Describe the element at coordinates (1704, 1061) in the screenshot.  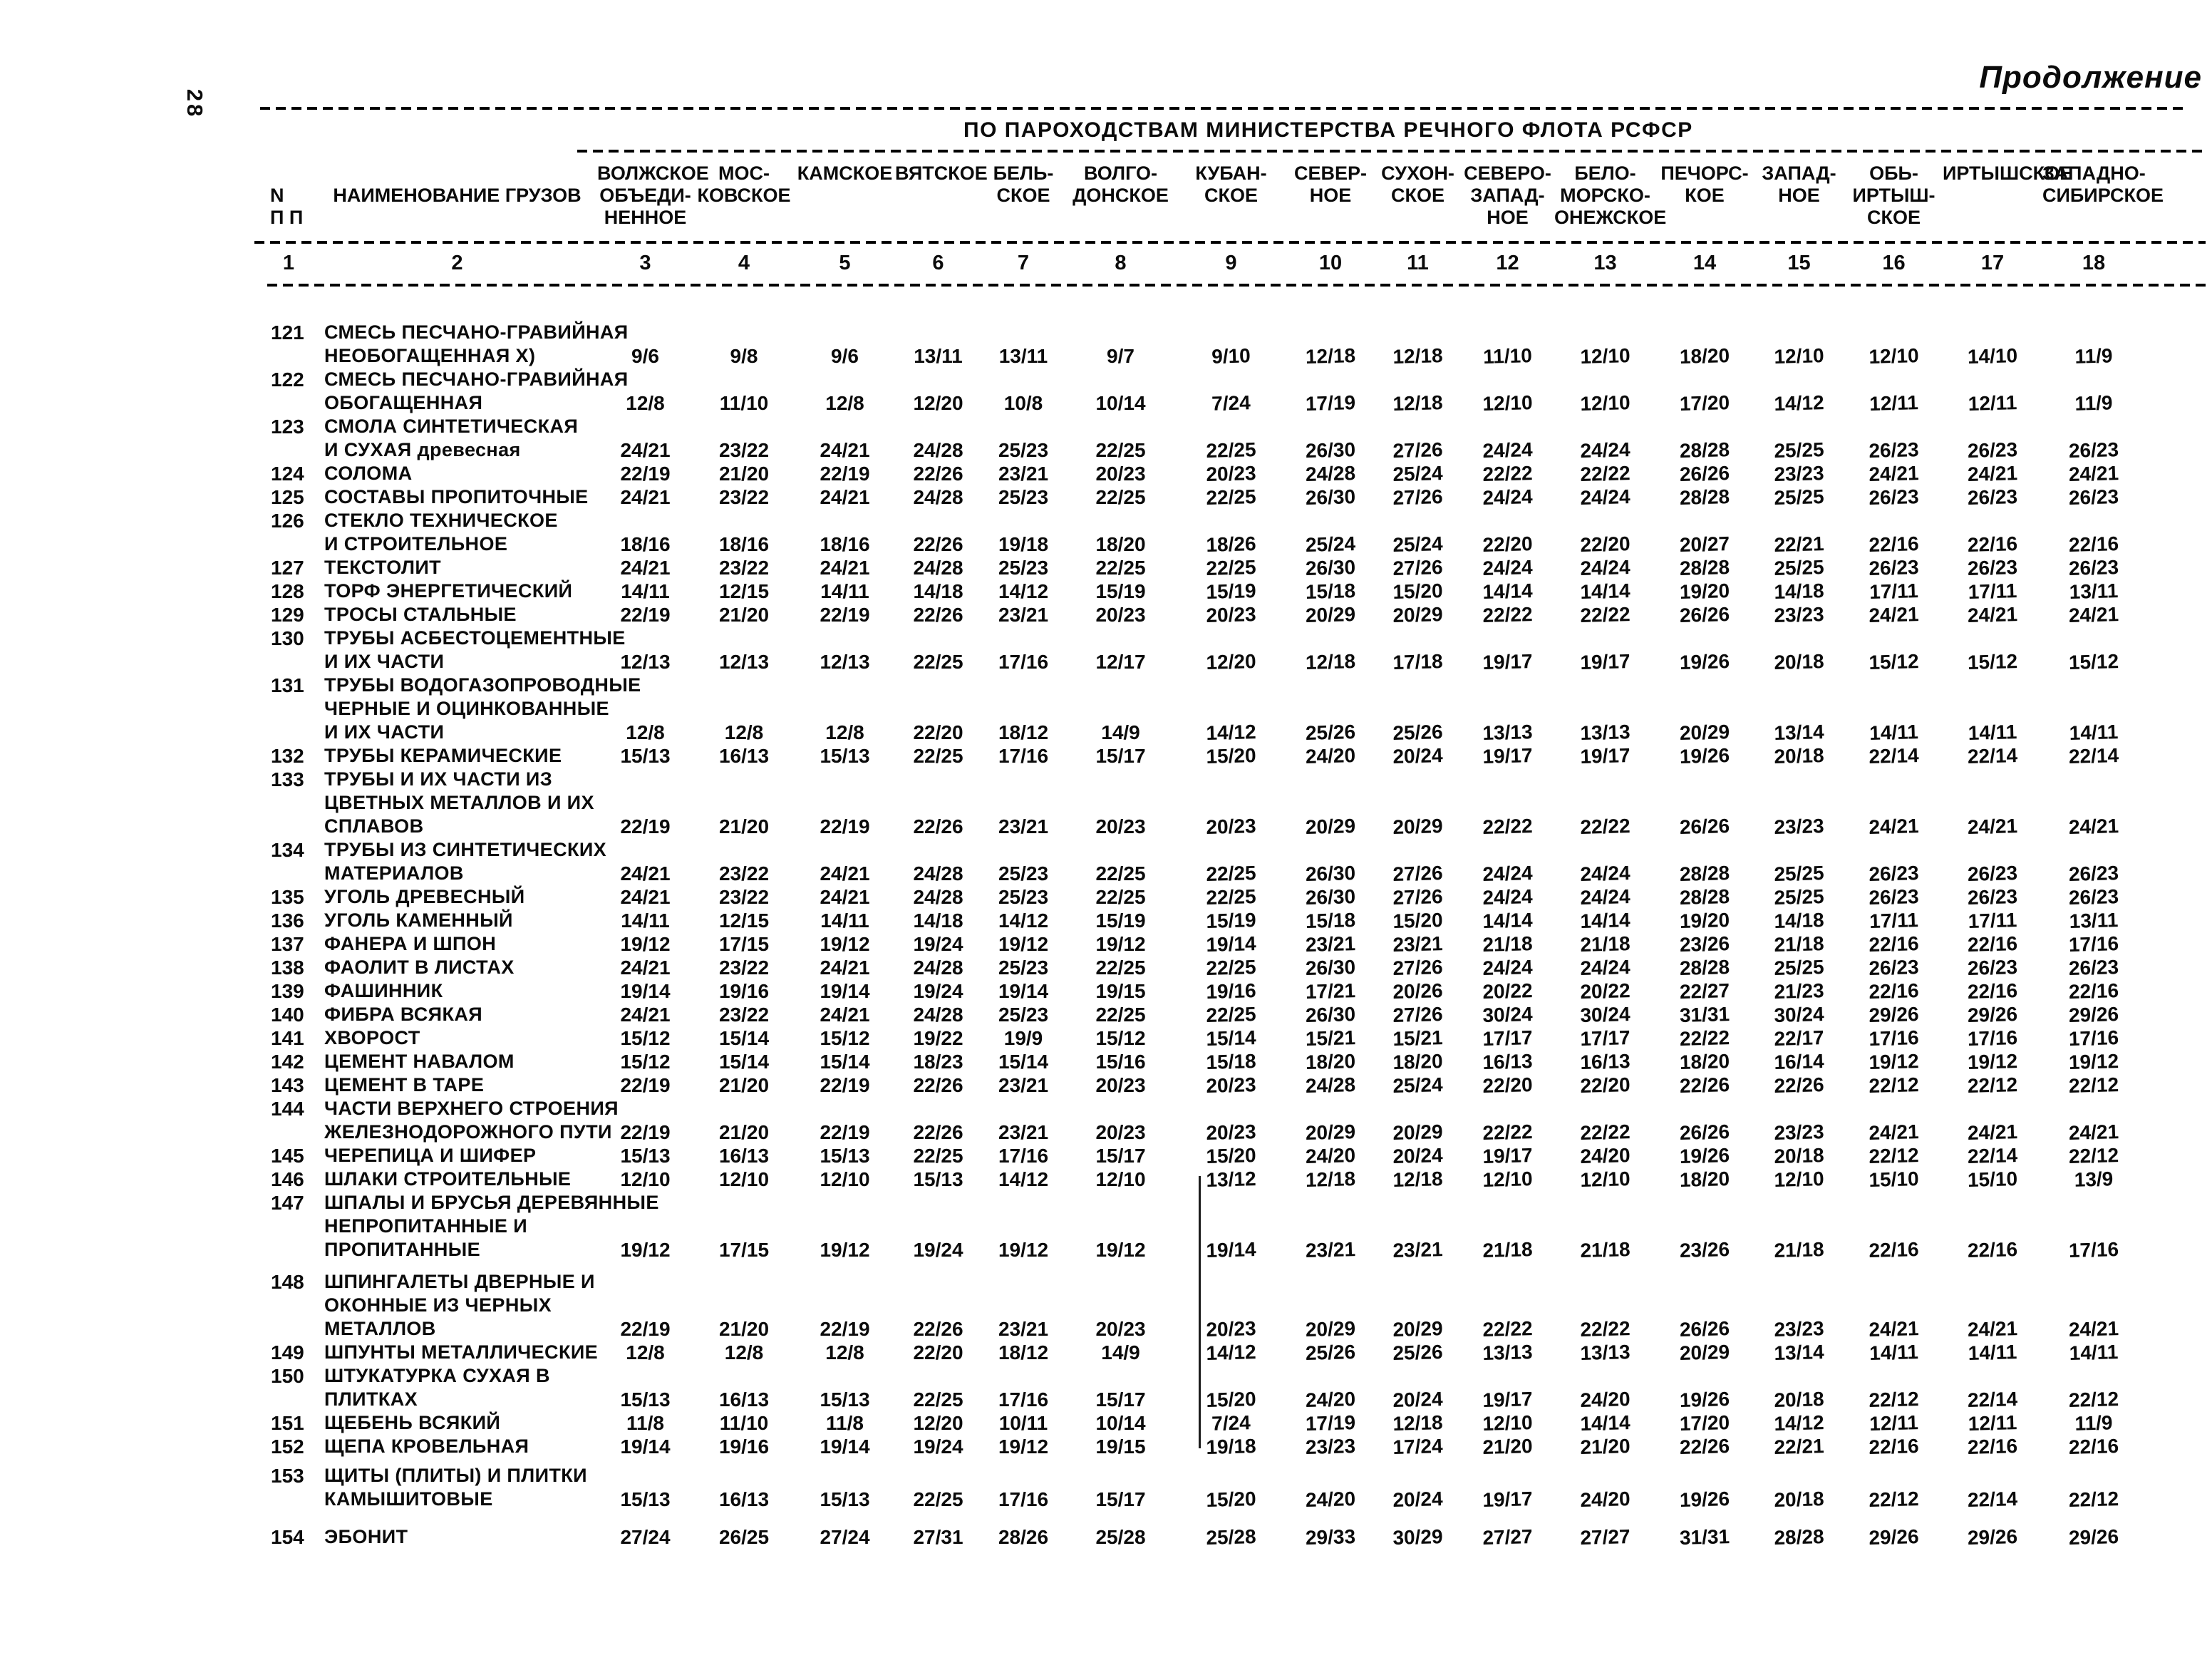
I see `rate-cell-col14: 18/20` at that location.